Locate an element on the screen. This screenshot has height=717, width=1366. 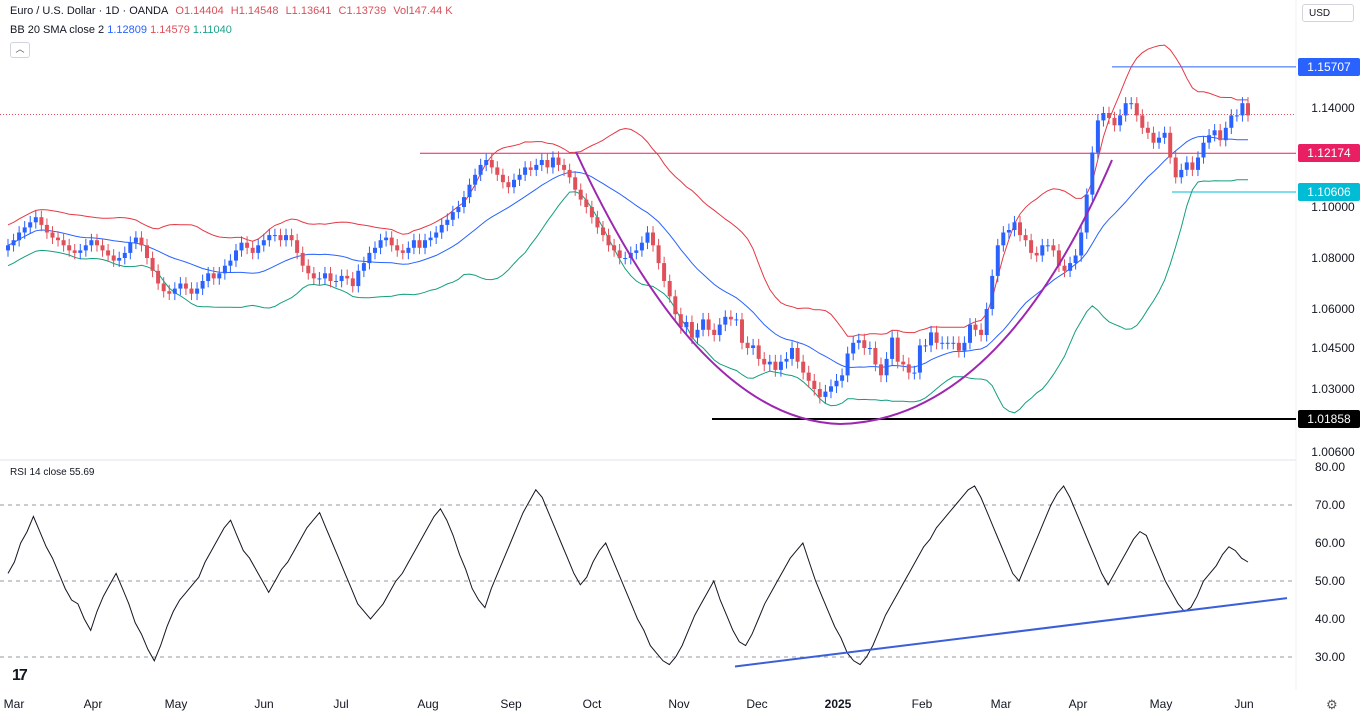
price-axis-tick: 1.04500 is located at coordinates (1333, 348).